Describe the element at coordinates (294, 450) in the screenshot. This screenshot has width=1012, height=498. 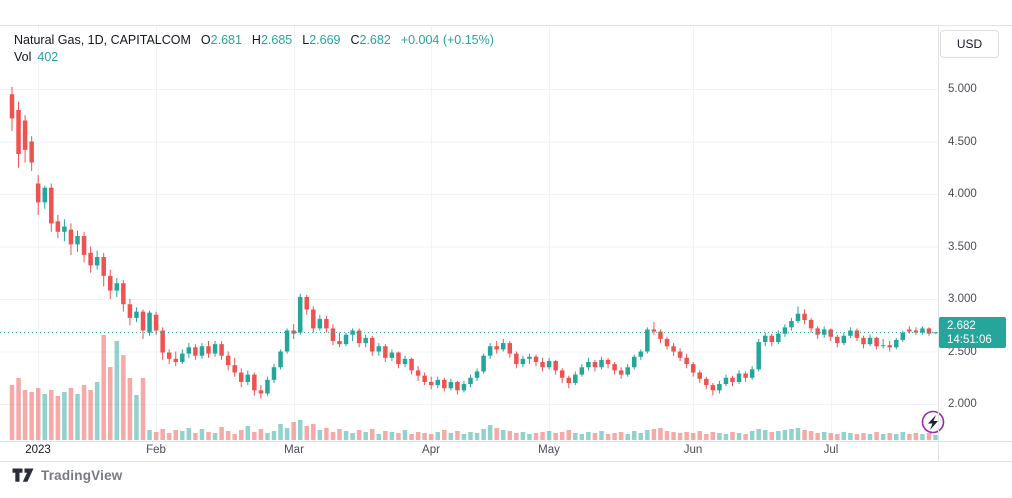
I see `time-axis-label-mar: Mar` at that location.